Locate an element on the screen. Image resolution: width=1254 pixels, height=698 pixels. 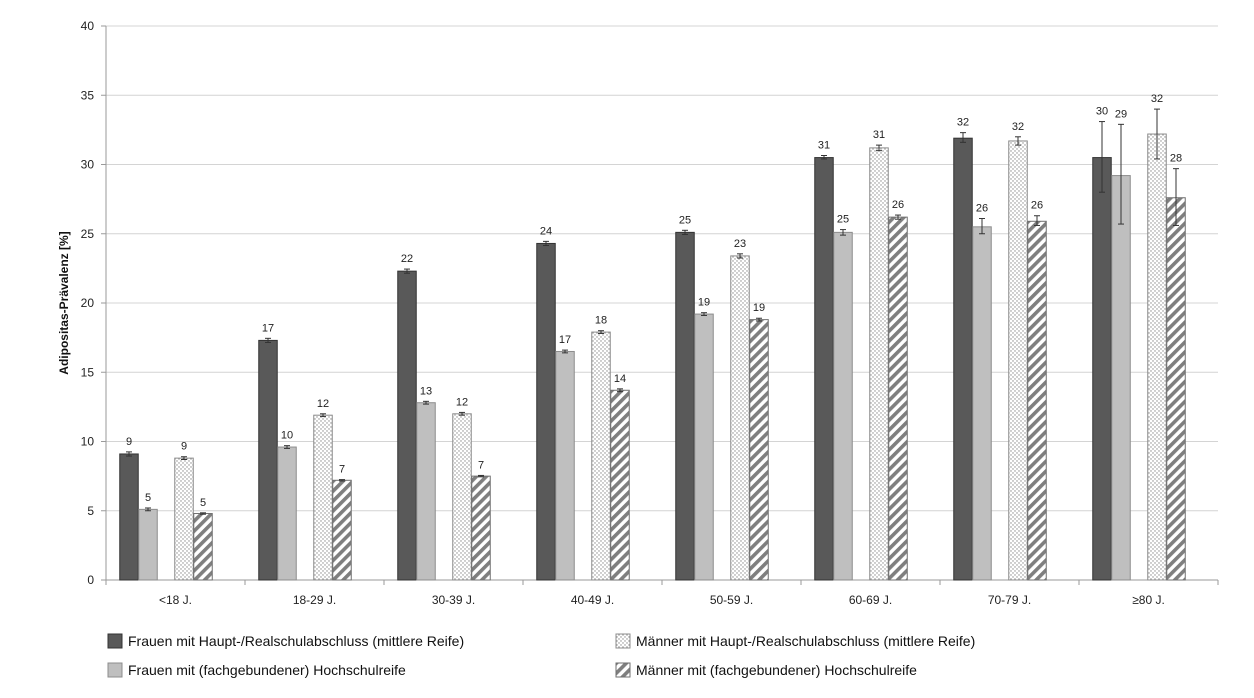
x-tick-label: ≥80 J. is located at coordinates (1148, 600).